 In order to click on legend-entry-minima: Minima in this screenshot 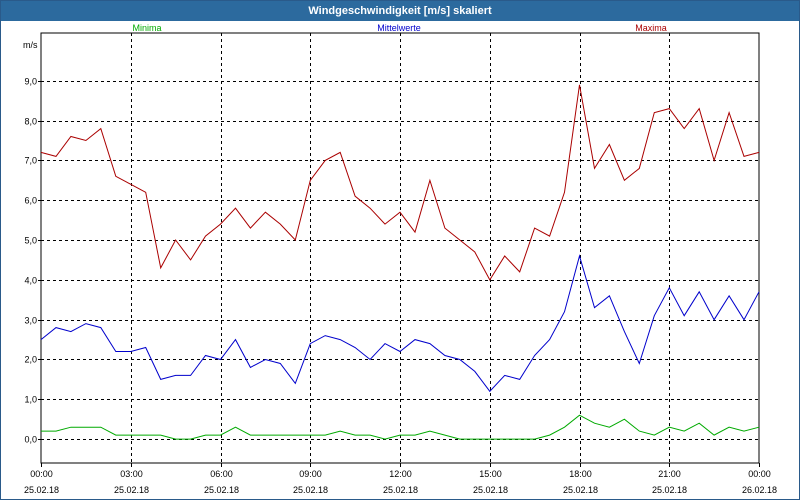, I will do `click(146, 28)`.